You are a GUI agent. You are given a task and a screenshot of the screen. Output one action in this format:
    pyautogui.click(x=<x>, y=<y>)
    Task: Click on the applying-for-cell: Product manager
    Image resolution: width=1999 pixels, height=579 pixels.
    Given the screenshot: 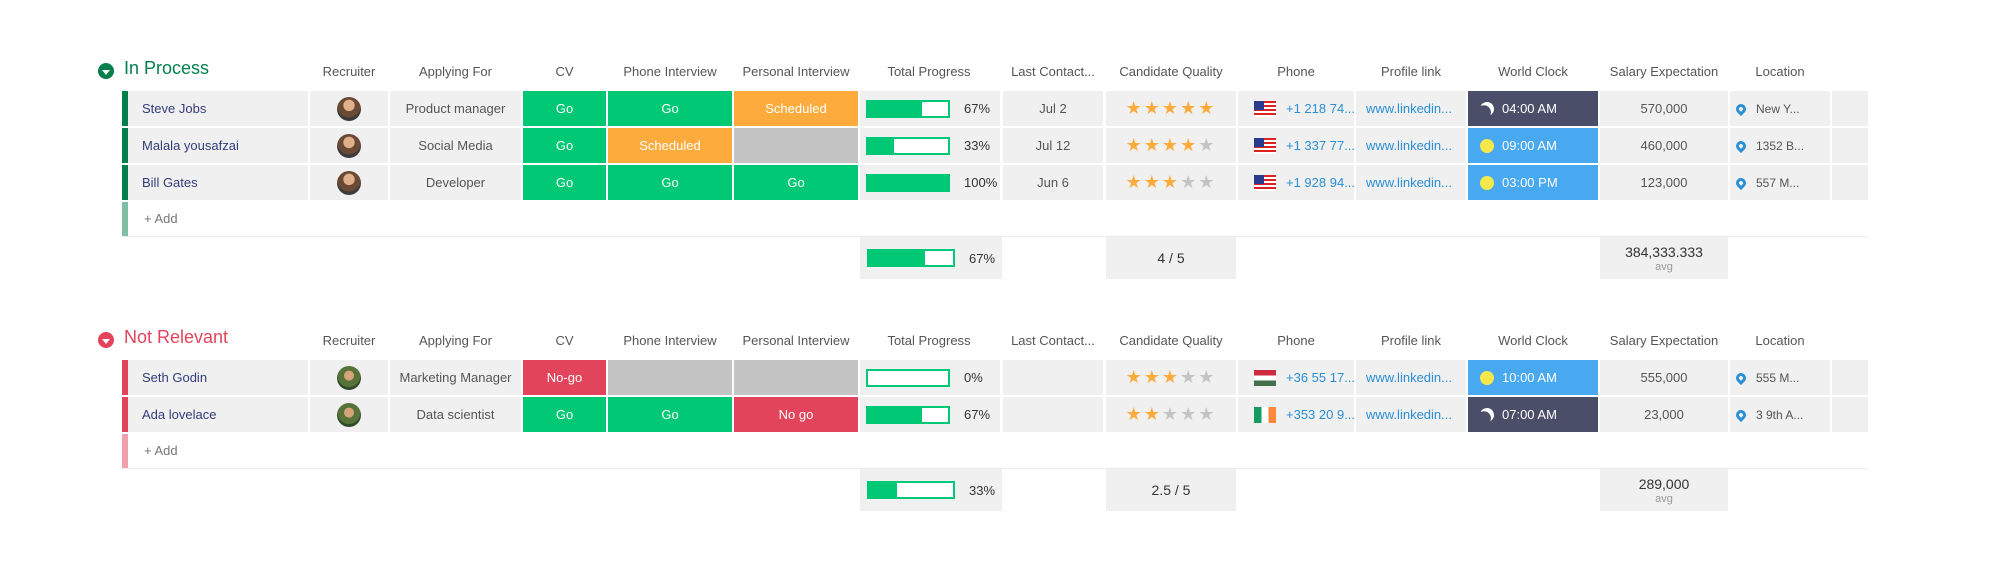 What is the action you would take?
    pyautogui.click(x=455, y=108)
    